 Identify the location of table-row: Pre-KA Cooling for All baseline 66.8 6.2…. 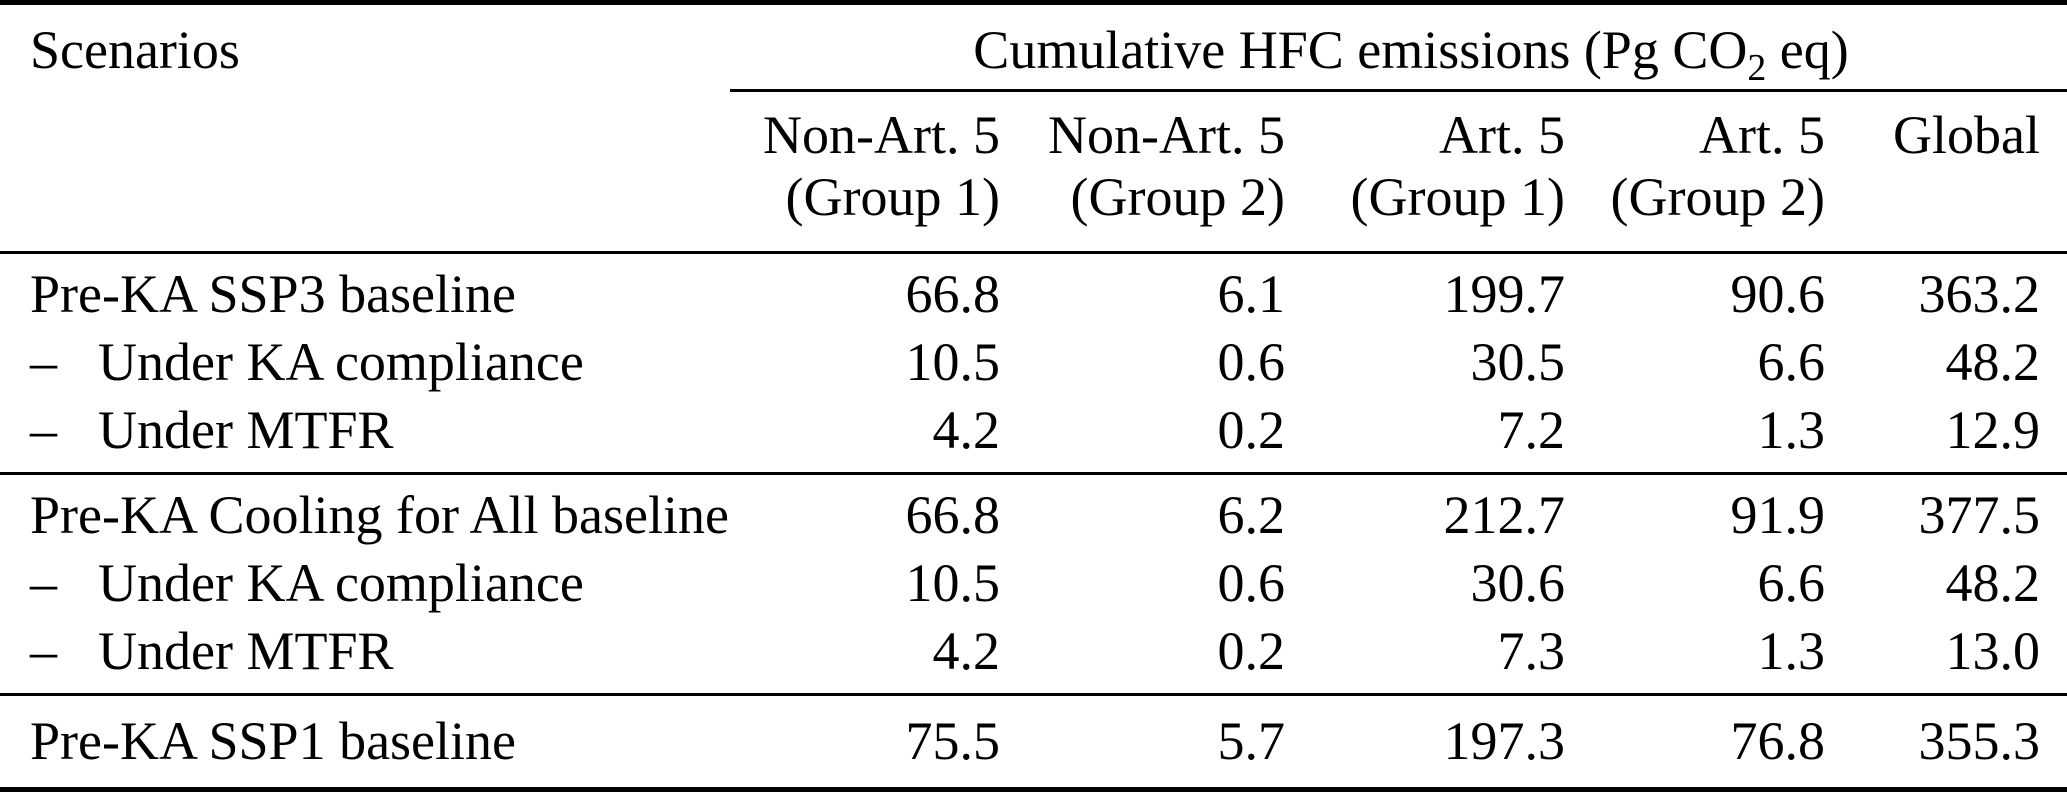
(1033, 512).